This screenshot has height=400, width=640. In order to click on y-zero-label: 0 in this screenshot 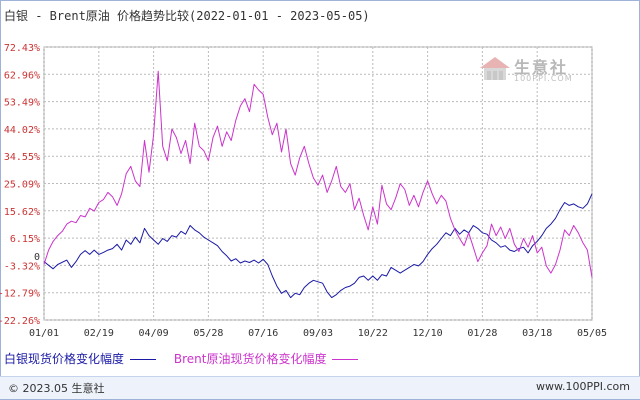, I will do `click(37, 257)`.